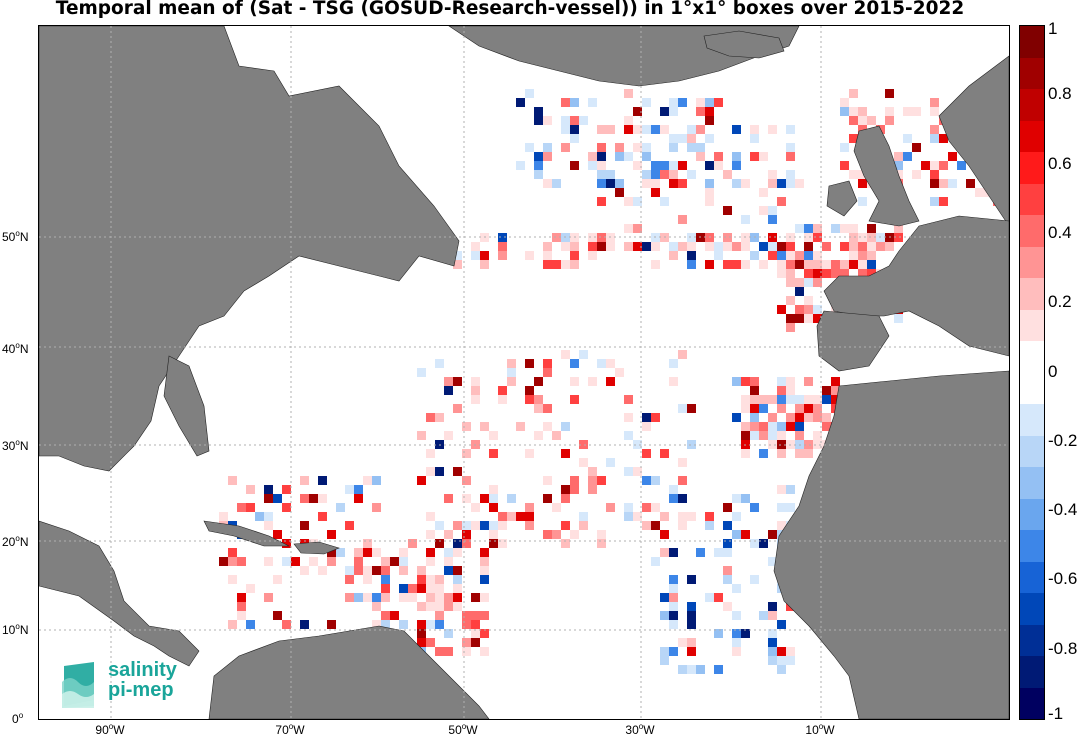  What do you see at coordinates (853, 341) in the screenshot?
I see `land-iberia` at bounding box center [853, 341].